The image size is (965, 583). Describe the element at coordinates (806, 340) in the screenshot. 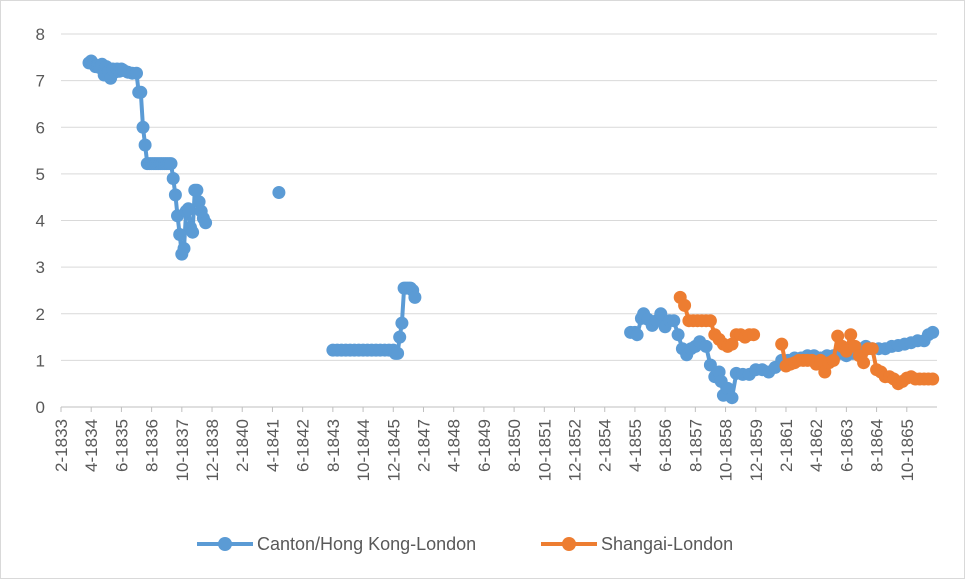

I see `series-shangai-london` at that location.